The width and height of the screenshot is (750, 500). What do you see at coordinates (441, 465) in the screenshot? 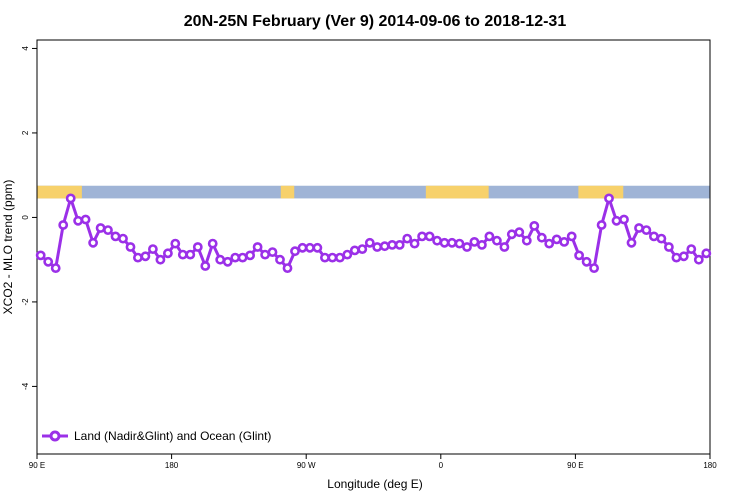
I see `x-tick-label: 0` at bounding box center [441, 465].